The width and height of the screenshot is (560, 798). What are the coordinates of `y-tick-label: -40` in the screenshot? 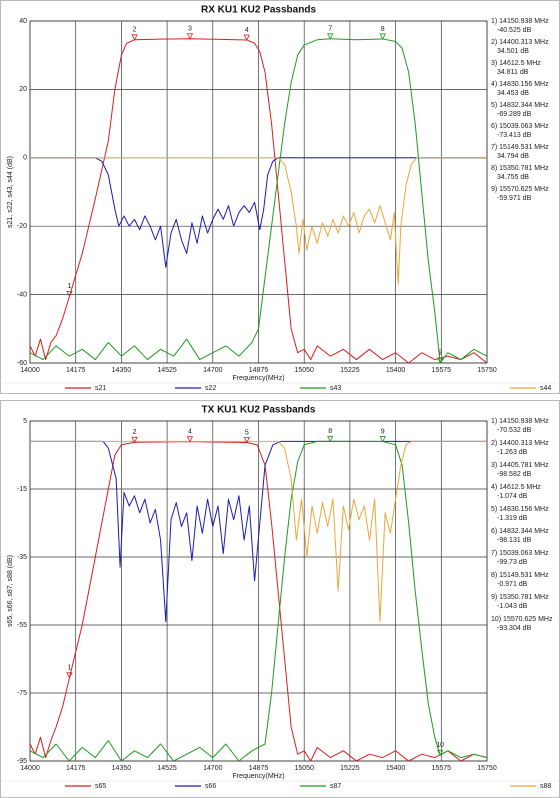 It's located at (22, 294).